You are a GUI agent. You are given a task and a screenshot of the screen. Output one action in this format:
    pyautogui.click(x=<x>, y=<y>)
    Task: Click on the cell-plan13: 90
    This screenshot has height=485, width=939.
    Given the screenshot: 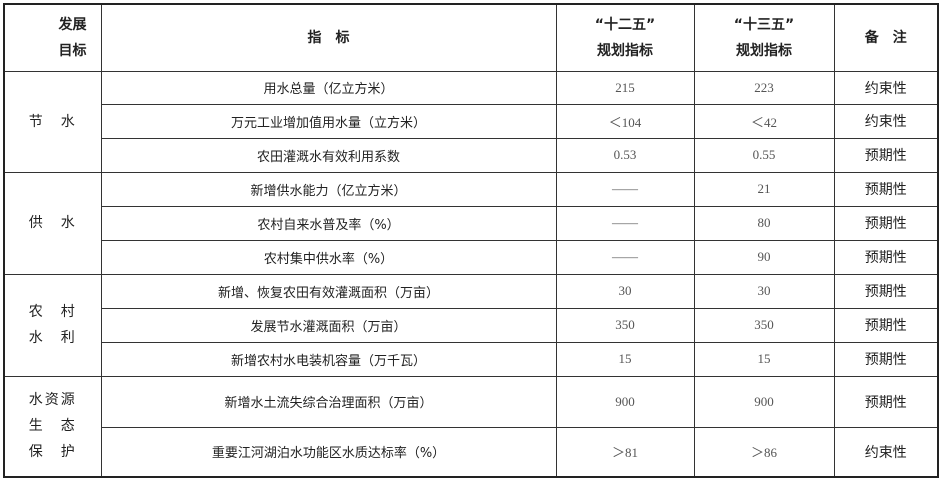 What is the action you would take?
    pyautogui.click(x=764, y=257)
    